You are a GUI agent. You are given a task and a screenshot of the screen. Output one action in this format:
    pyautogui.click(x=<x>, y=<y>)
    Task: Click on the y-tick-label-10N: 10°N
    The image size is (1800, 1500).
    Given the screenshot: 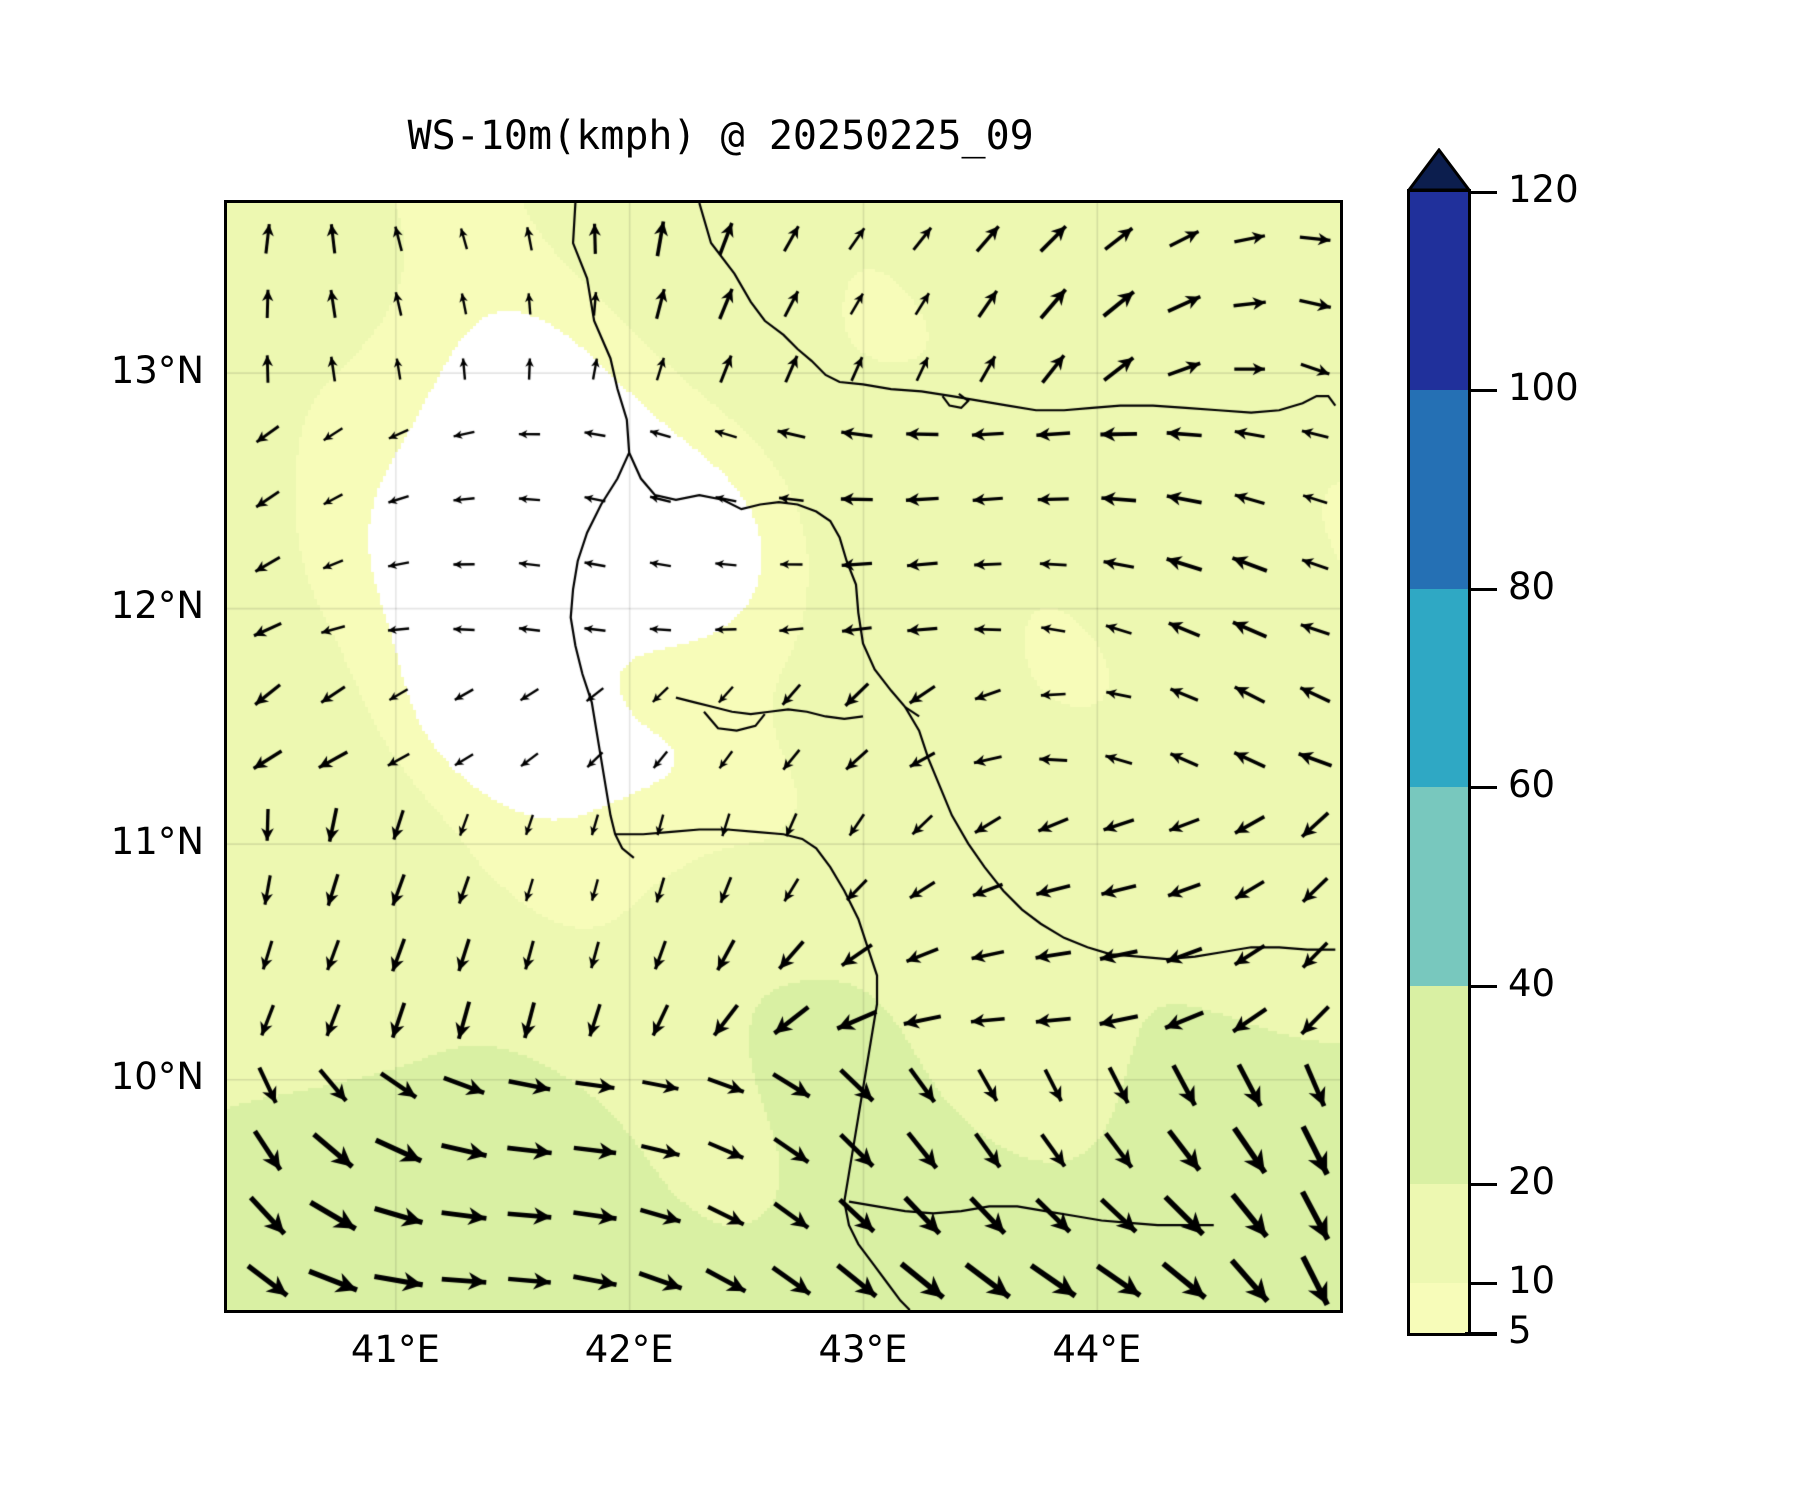 What is the action you would take?
    pyautogui.click(x=157, y=1077)
    